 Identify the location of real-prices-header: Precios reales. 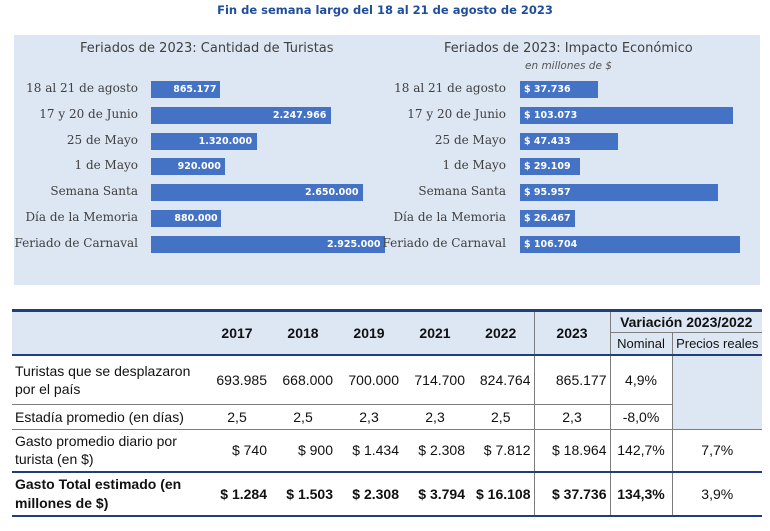
(717, 343).